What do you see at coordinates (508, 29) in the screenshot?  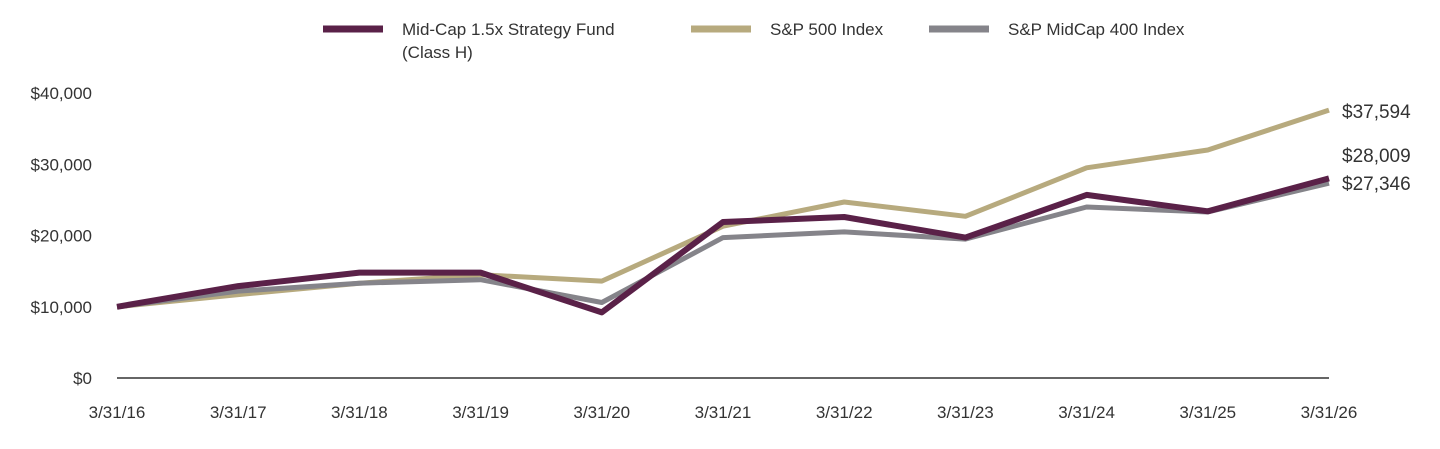 I see `legend-label: Mid-Cap 1.5x Strategy Fund` at bounding box center [508, 29].